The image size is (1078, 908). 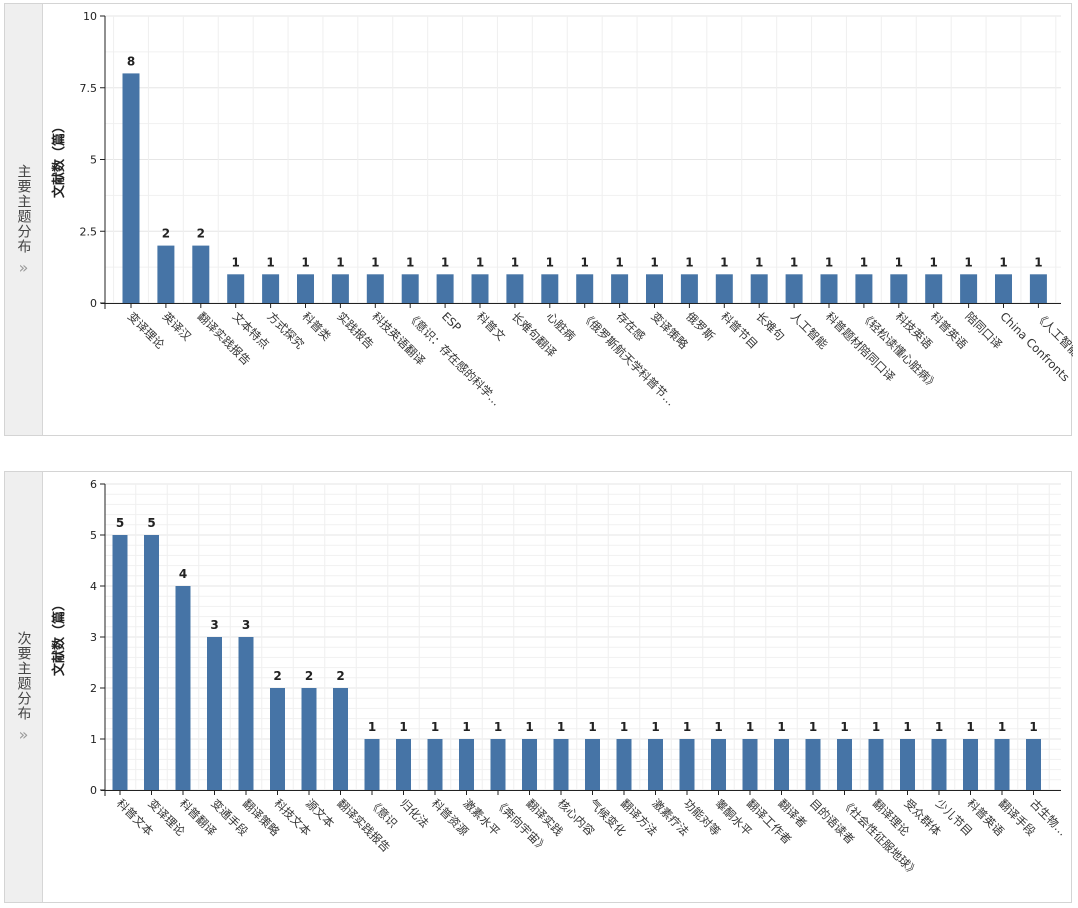 What do you see at coordinates (93, 484) in the screenshot?
I see `y-tick-label: 6` at bounding box center [93, 484].